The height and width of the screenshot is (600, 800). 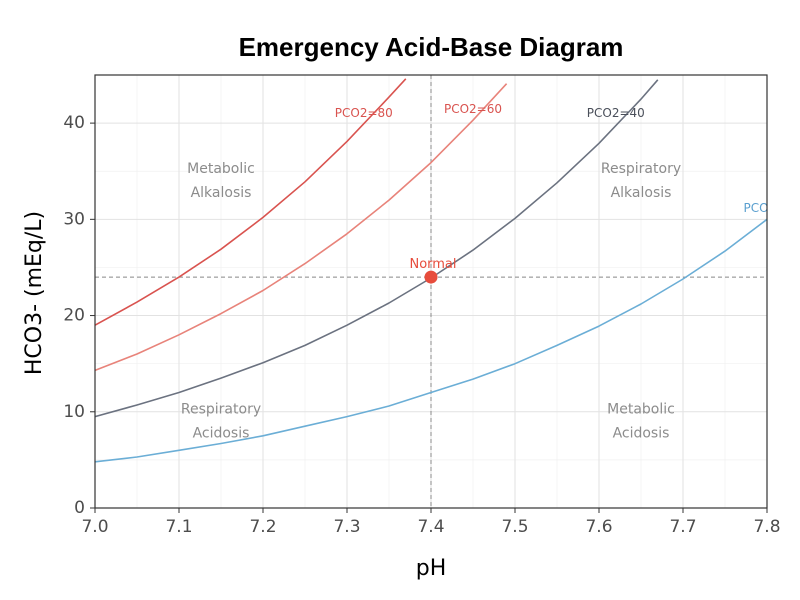 I want to click on y-tick-label: 0, so click(x=79, y=508).